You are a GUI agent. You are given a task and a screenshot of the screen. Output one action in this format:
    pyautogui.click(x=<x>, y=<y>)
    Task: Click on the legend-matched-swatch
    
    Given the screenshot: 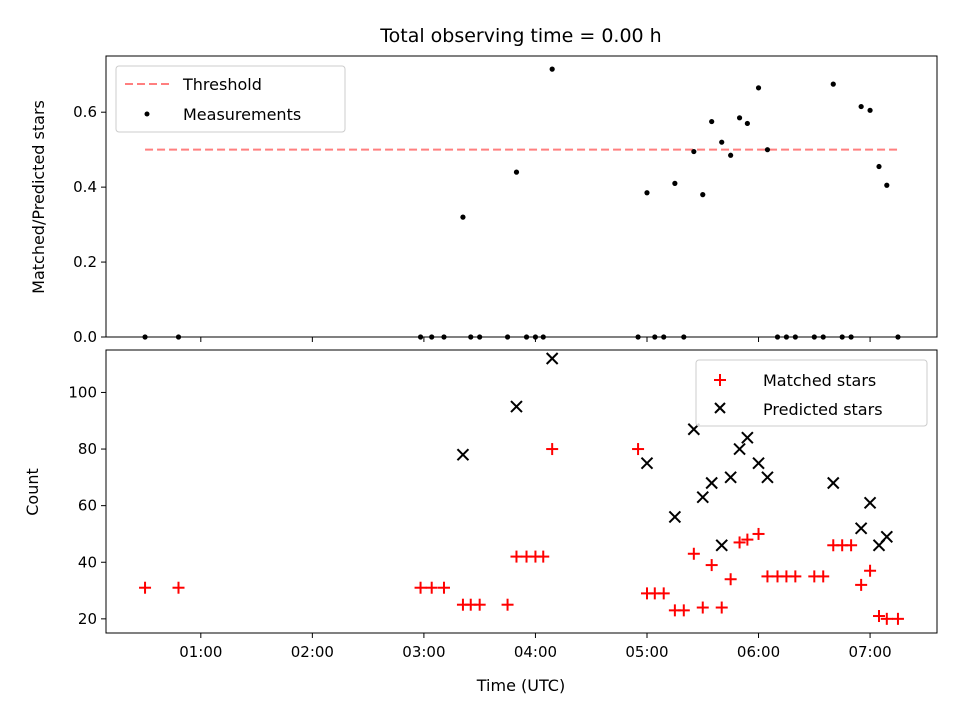 What is the action you would take?
    pyautogui.click(x=720, y=380)
    